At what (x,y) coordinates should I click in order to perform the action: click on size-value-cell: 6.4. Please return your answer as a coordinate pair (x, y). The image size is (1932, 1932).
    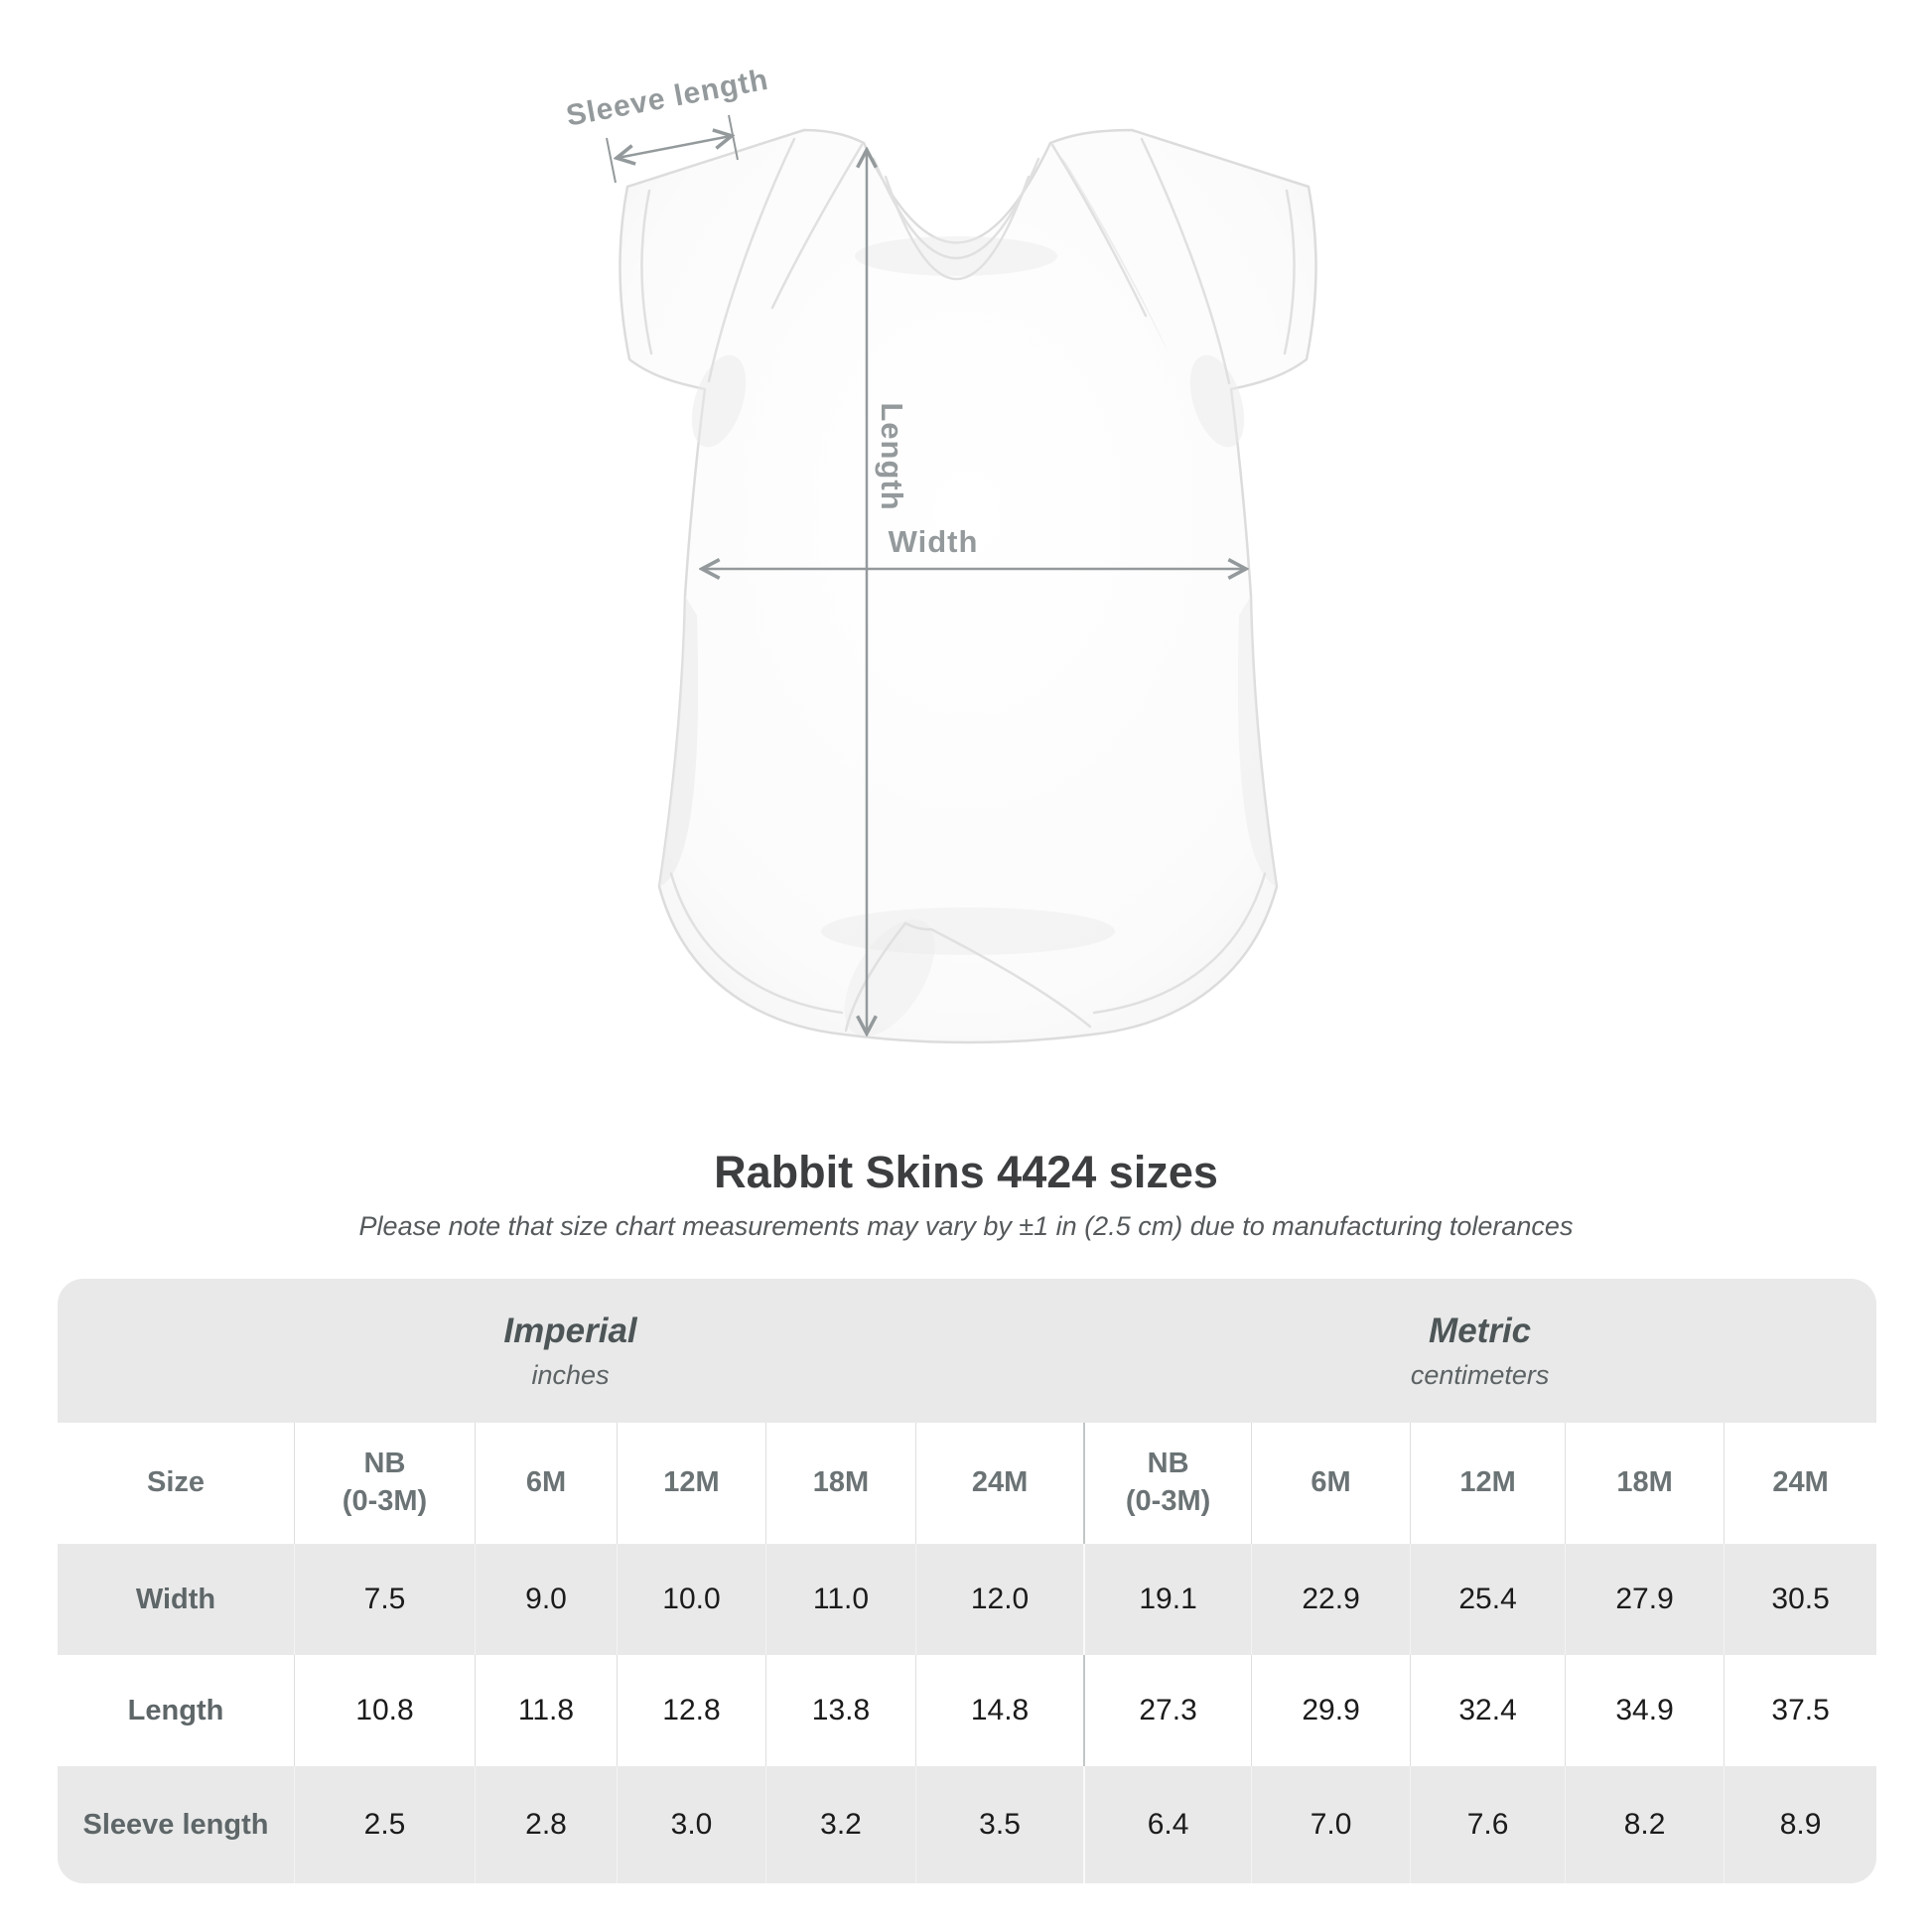
    Looking at the image, I should click on (1167, 1825).